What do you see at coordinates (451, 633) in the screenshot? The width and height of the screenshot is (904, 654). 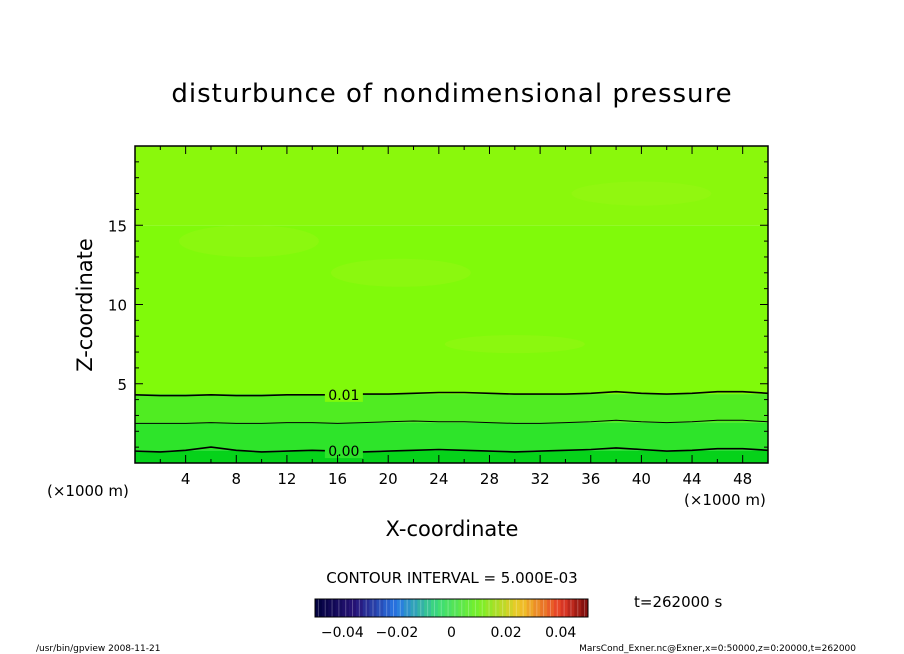 I see `colorbar-tick-label: 0` at bounding box center [451, 633].